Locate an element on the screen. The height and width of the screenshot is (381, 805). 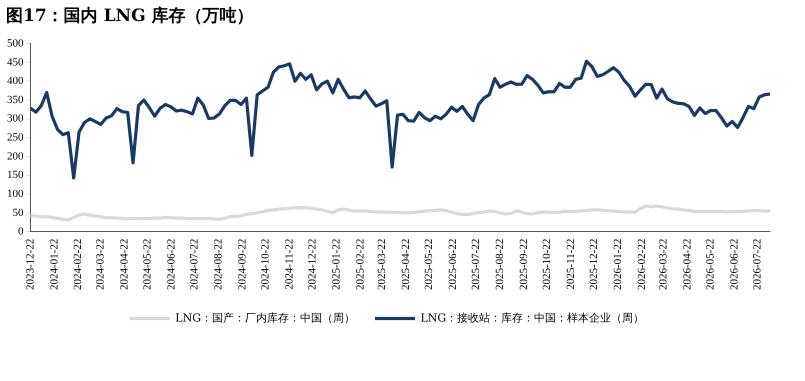
y-tick-label: 150 is located at coordinates (15, 175).